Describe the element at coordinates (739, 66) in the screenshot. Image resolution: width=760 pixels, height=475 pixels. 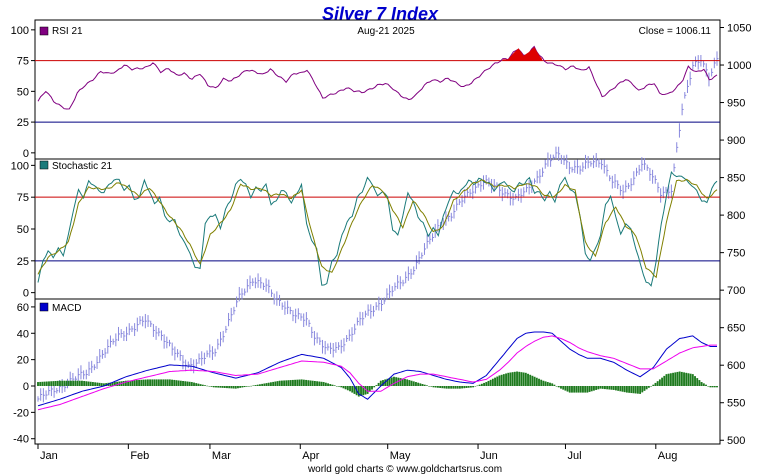
I see `right-axis-tick-label: 1000` at that location.